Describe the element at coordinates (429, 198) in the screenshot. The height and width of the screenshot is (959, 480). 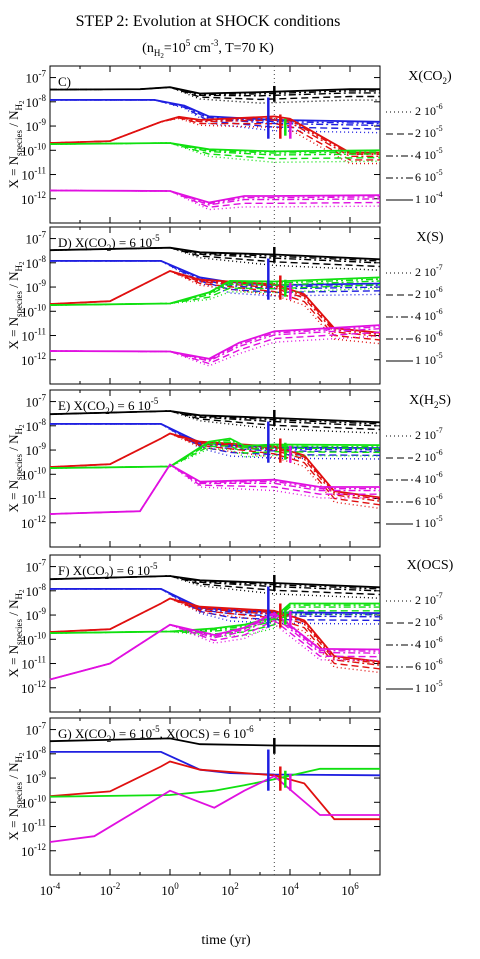
I see `legend-entry: 1 10-4` at that location.